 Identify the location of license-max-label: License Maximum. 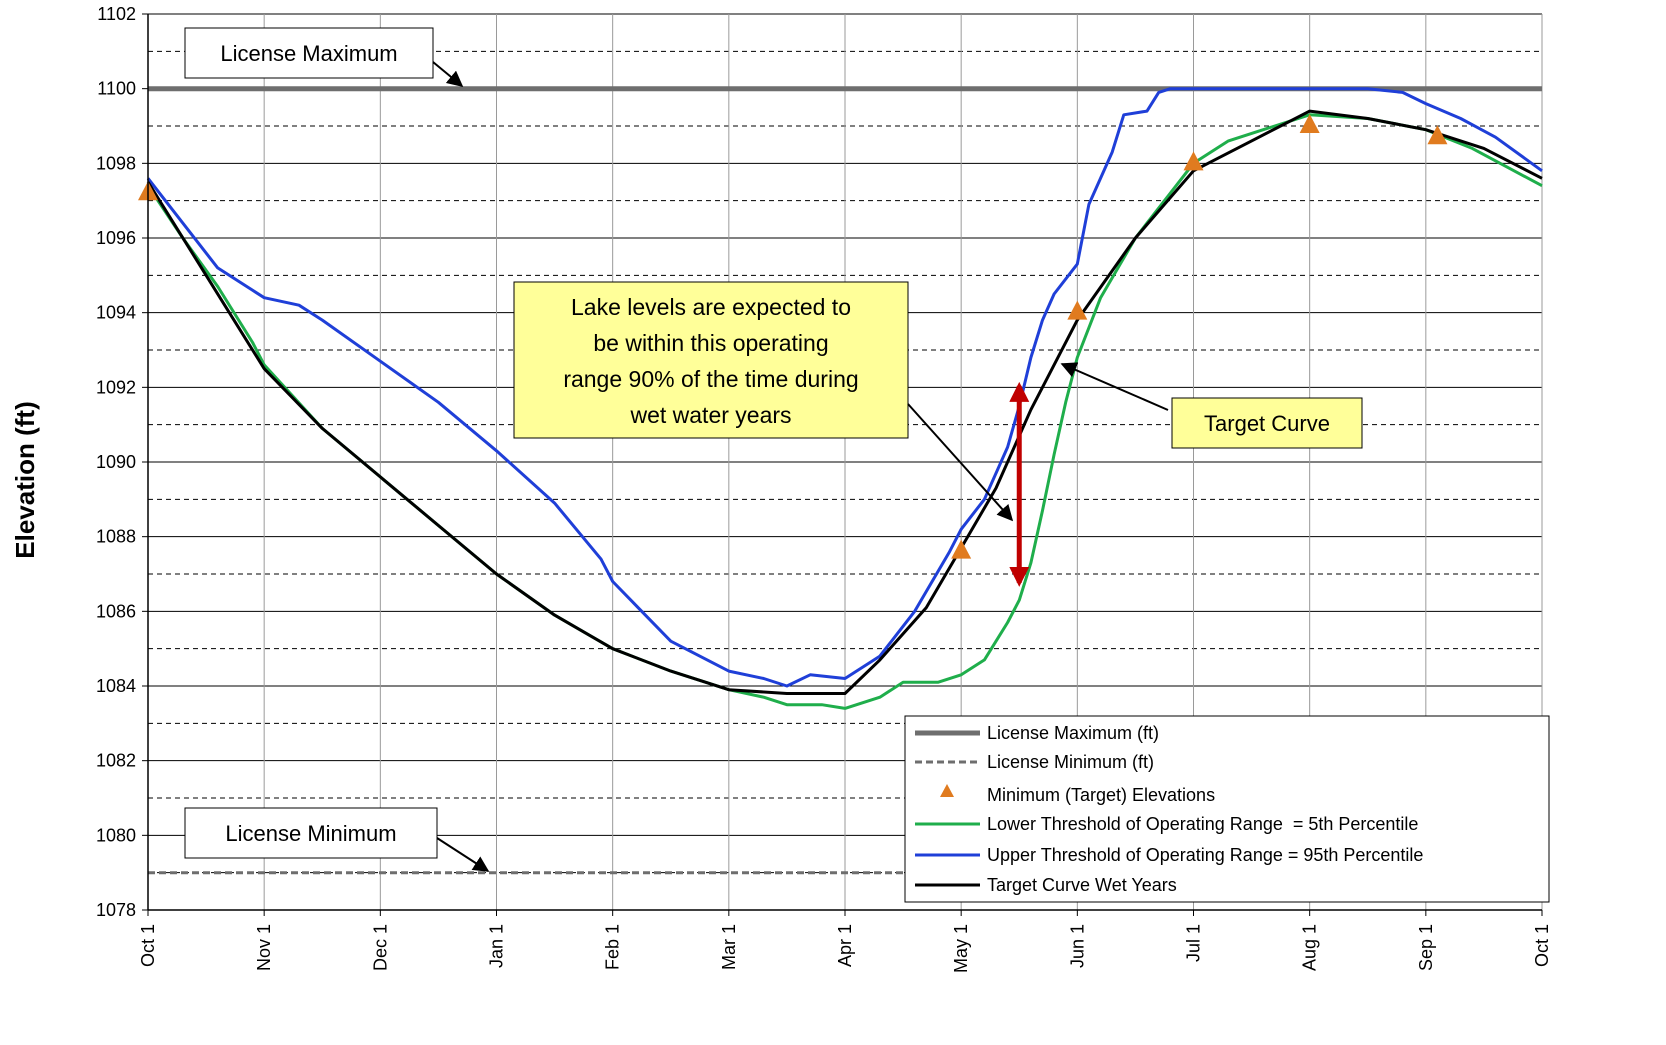
(308, 53).